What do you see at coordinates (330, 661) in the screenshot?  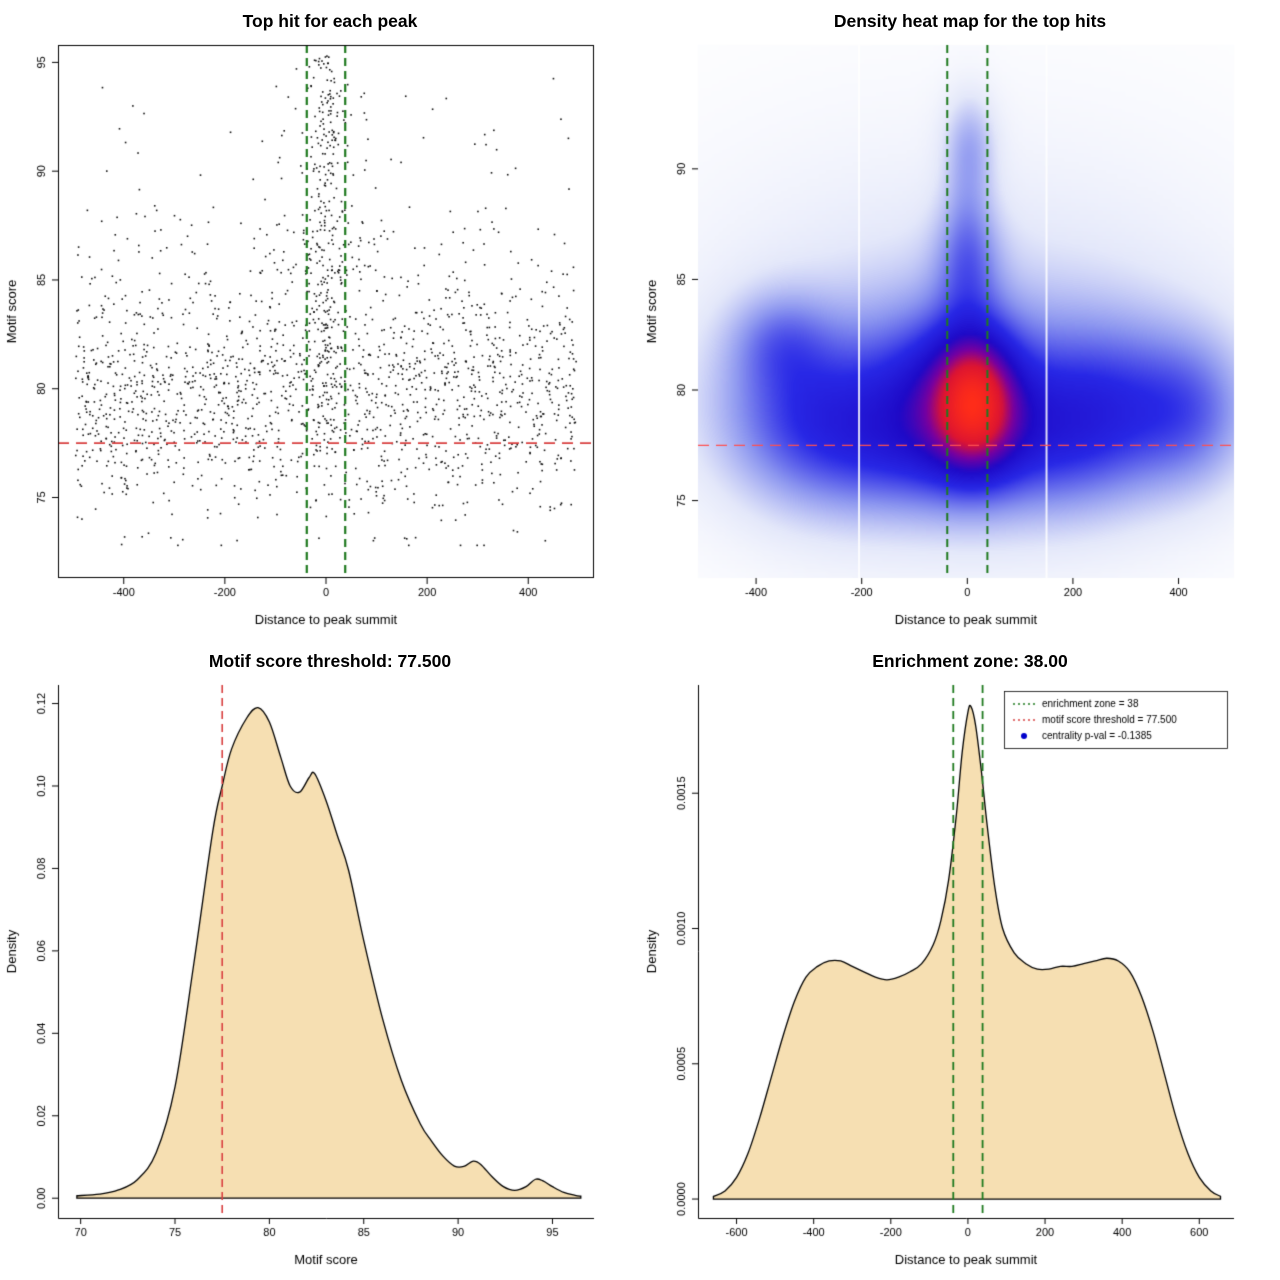 I see `motif-score-density-title: Motif score threshold: 77.500` at bounding box center [330, 661].